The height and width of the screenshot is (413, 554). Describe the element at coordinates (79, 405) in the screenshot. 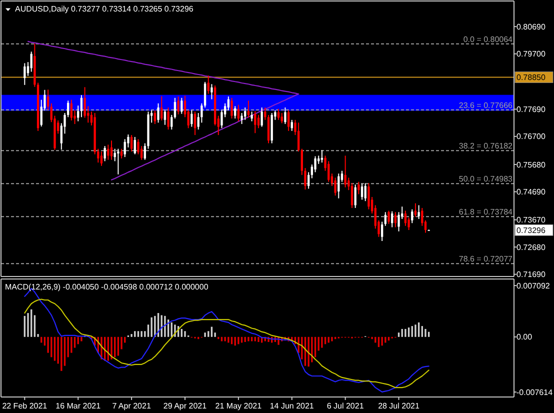

I see `x-tick-label: 16 Mar 2021` at that location.